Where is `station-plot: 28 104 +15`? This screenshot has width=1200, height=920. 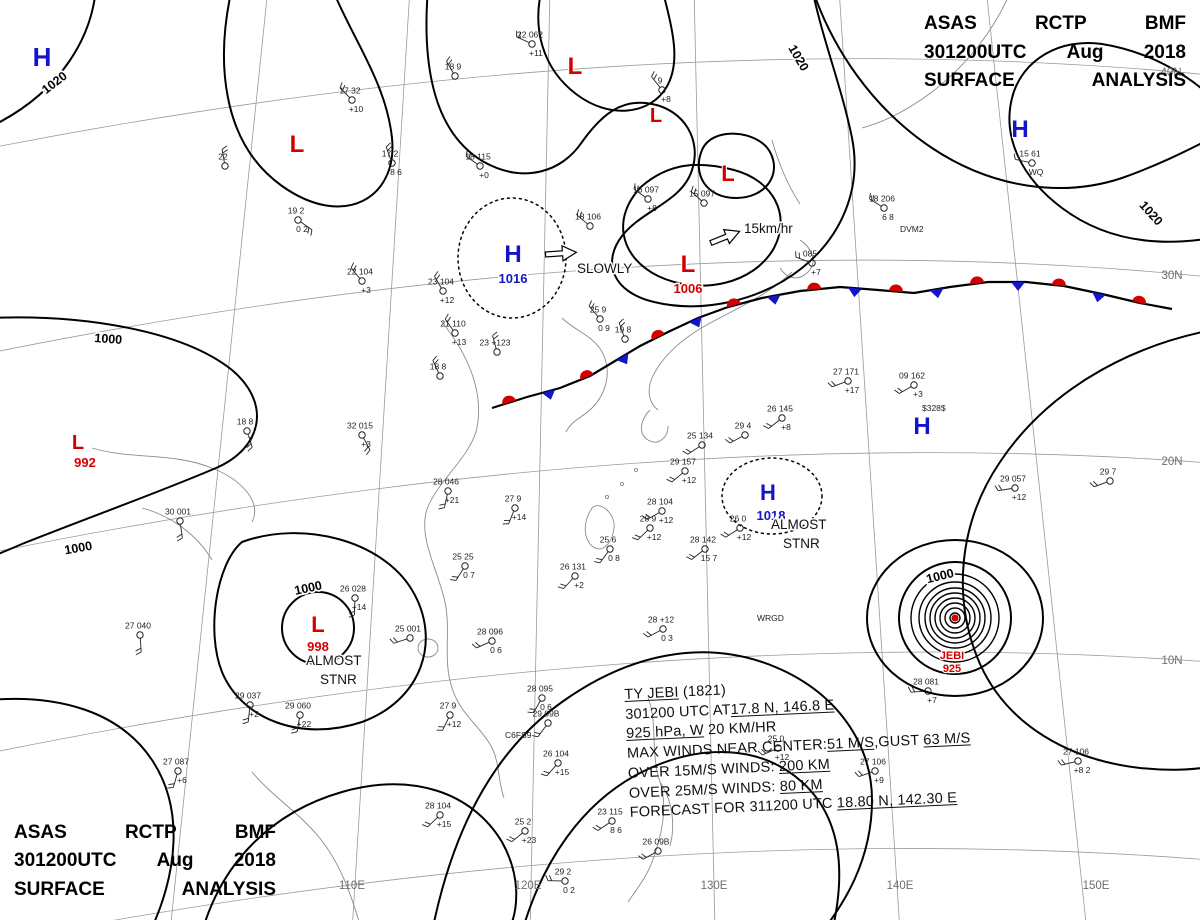 station-plot: 28 104 +15 is located at coordinates (436, 815).